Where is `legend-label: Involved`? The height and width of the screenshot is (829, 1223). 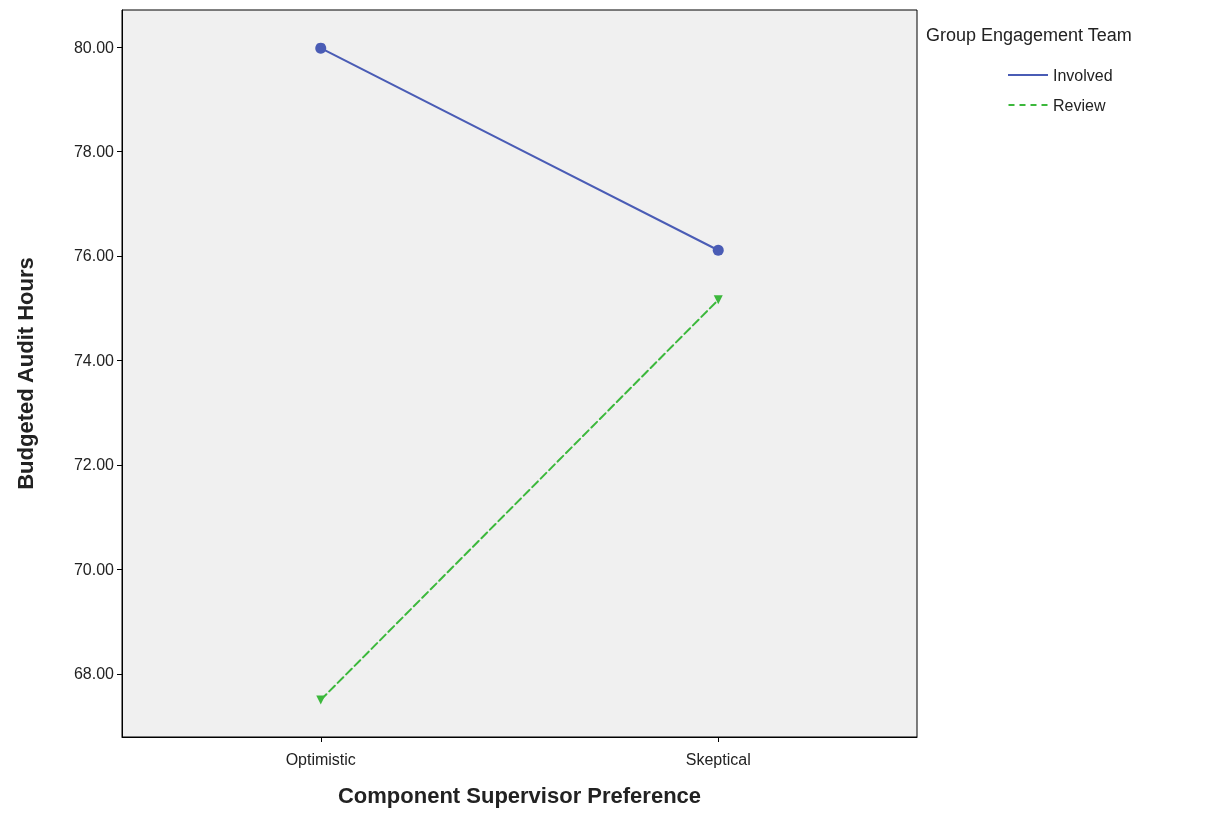
legend-label: Involved is located at coordinates (1083, 75).